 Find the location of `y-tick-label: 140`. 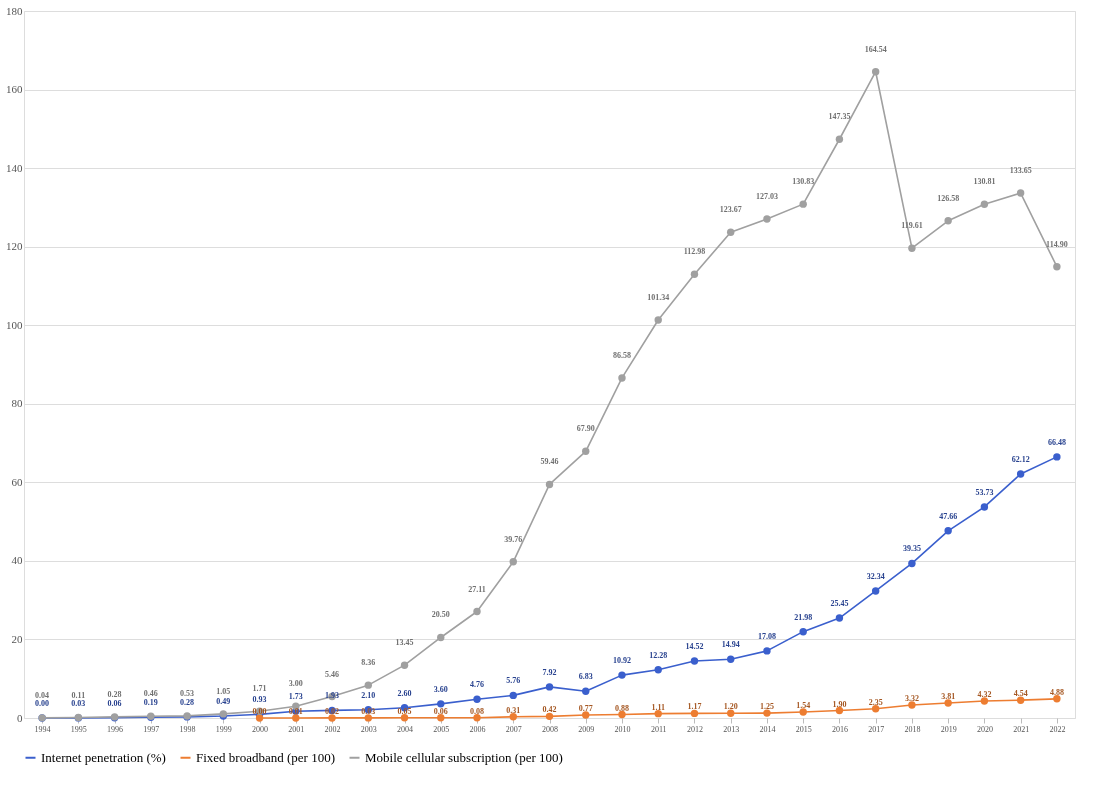

y-tick-label: 140 is located at coordinates (14, 167).